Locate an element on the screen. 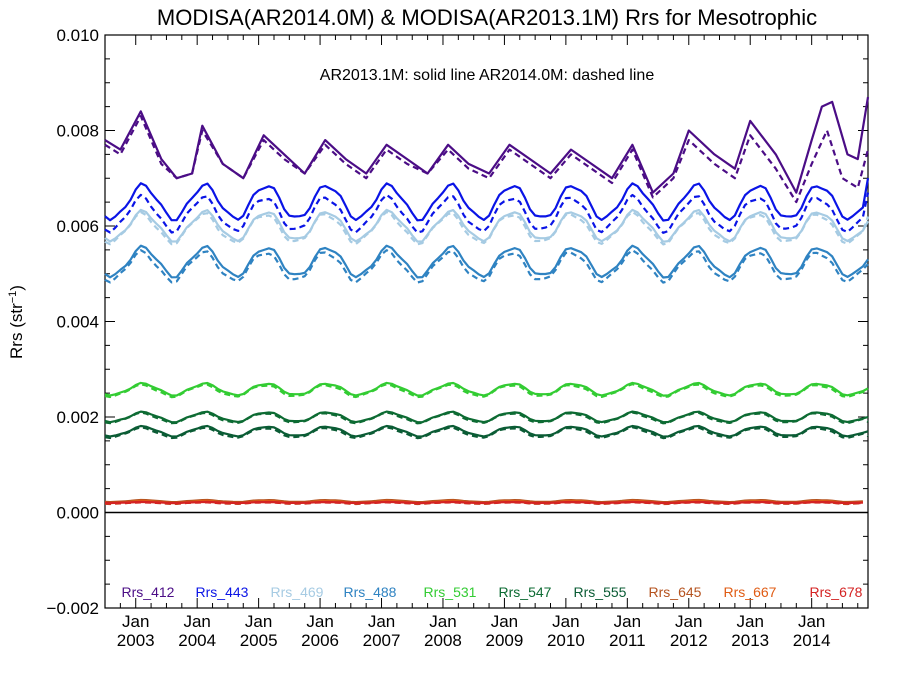 The image size is (900, 675). x-tick-year: 2013 is located at coordinates (750, 640).